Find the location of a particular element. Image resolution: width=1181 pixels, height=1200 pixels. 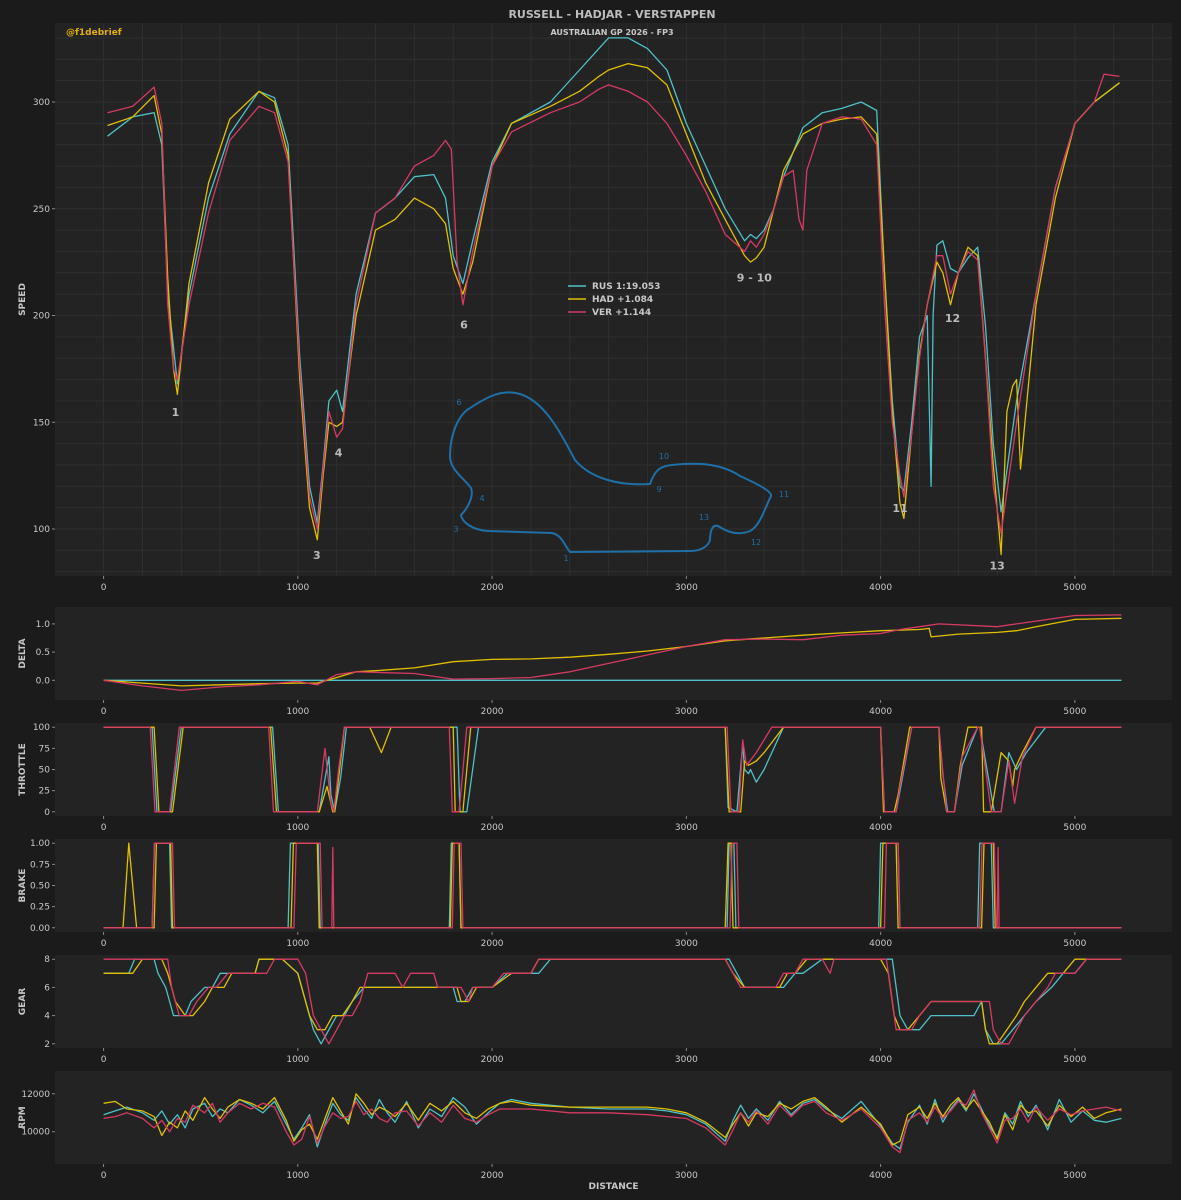

y-tick-label: 12000 is located at coordinates (35, 1095).